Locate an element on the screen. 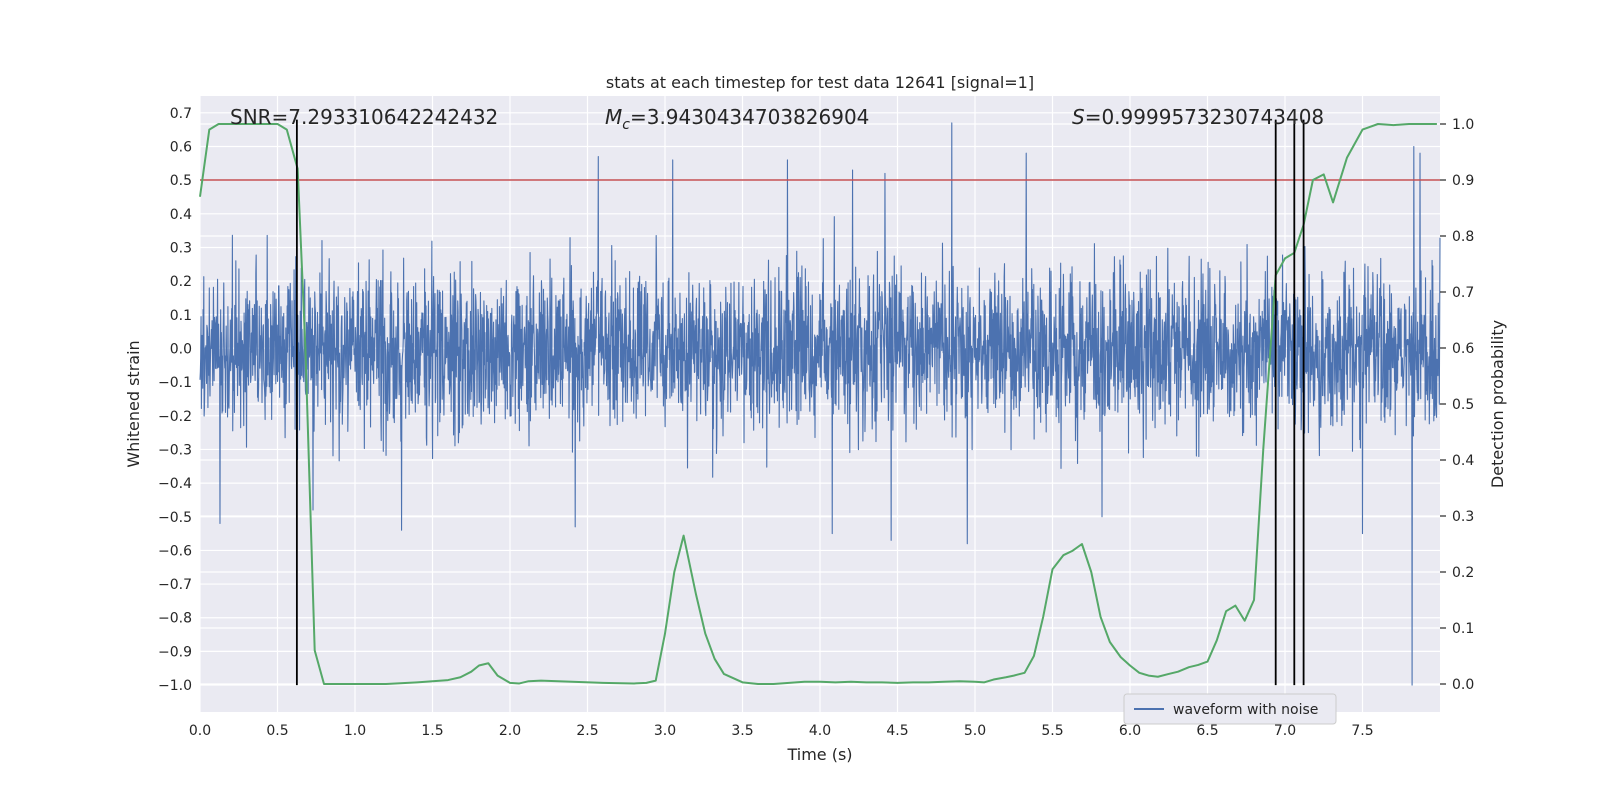 Image resolution: width=1600 pixels, height=800 pixels. y-right-tick-label: 0.8 is located at coordinates (1463, 237).